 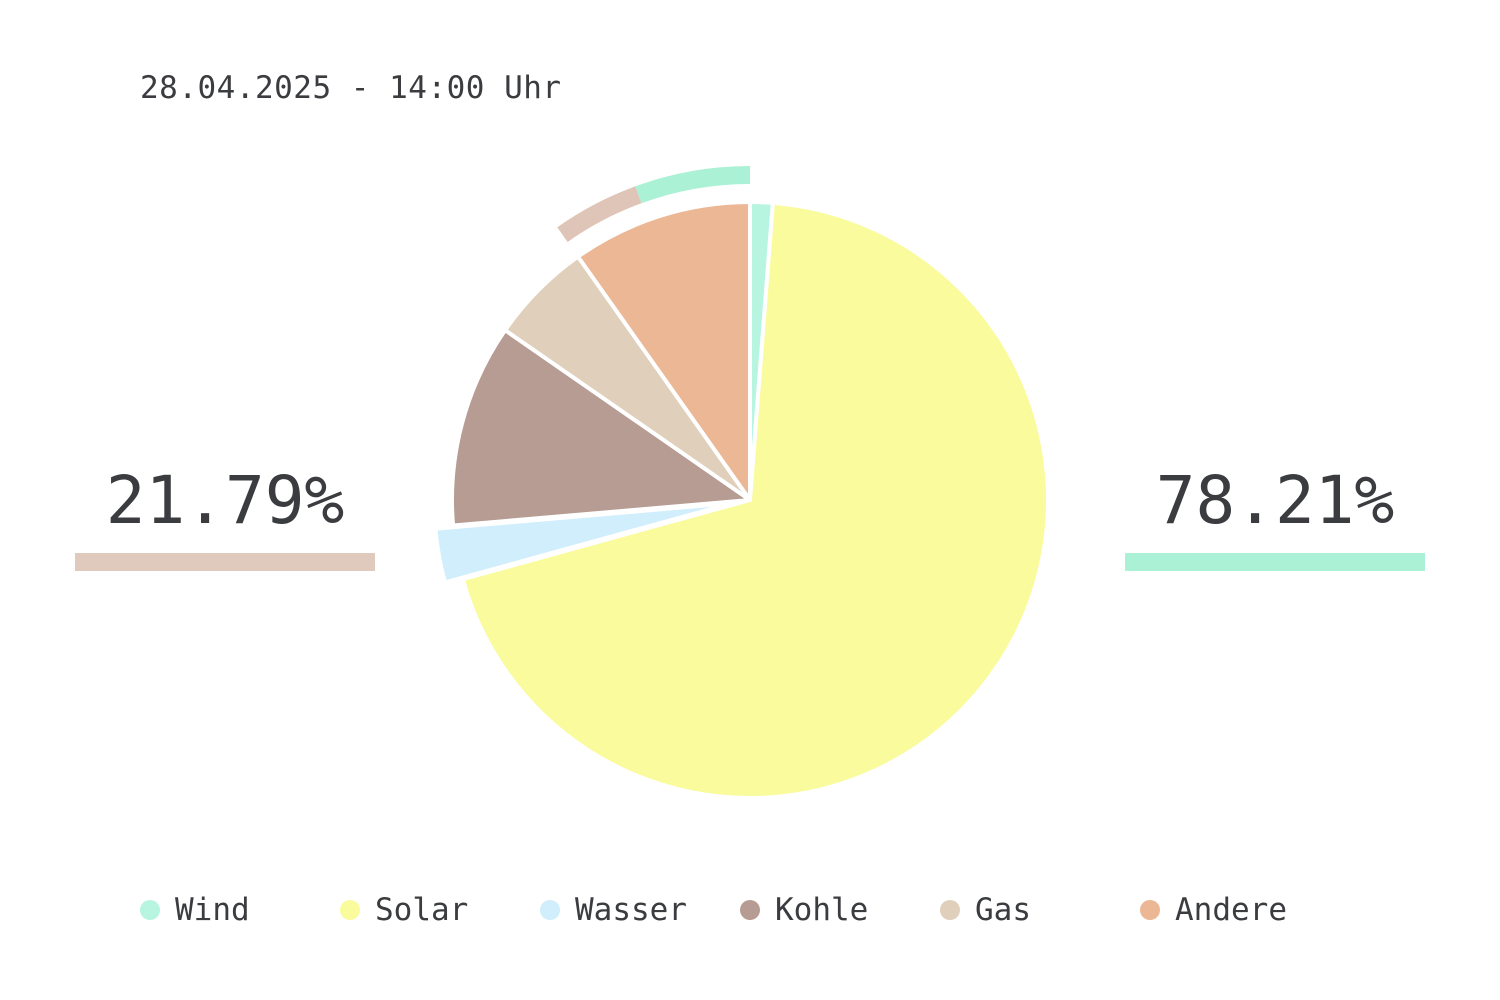 I want to click on legend: Wind Solar Wasser Kohle Gas Andere, so click(x=750, y=910).